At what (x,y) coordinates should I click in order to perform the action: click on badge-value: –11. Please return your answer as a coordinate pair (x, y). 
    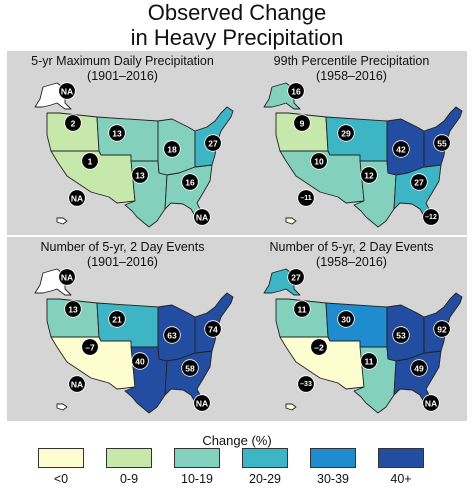
    Looking at the image, I should click on (305, 198).